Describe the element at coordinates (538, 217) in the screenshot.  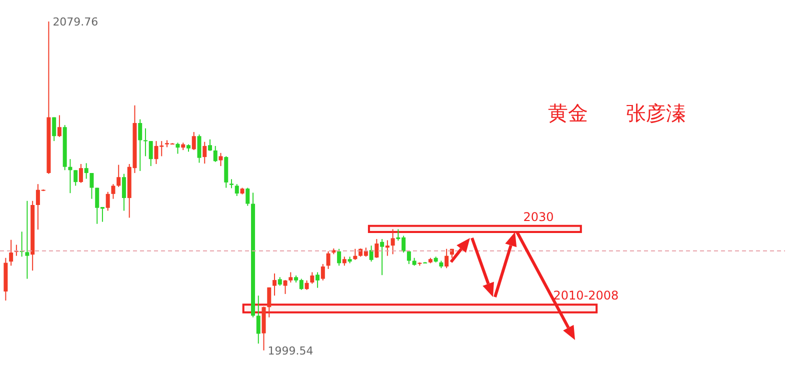
I see `band-label: 2030` at that location.